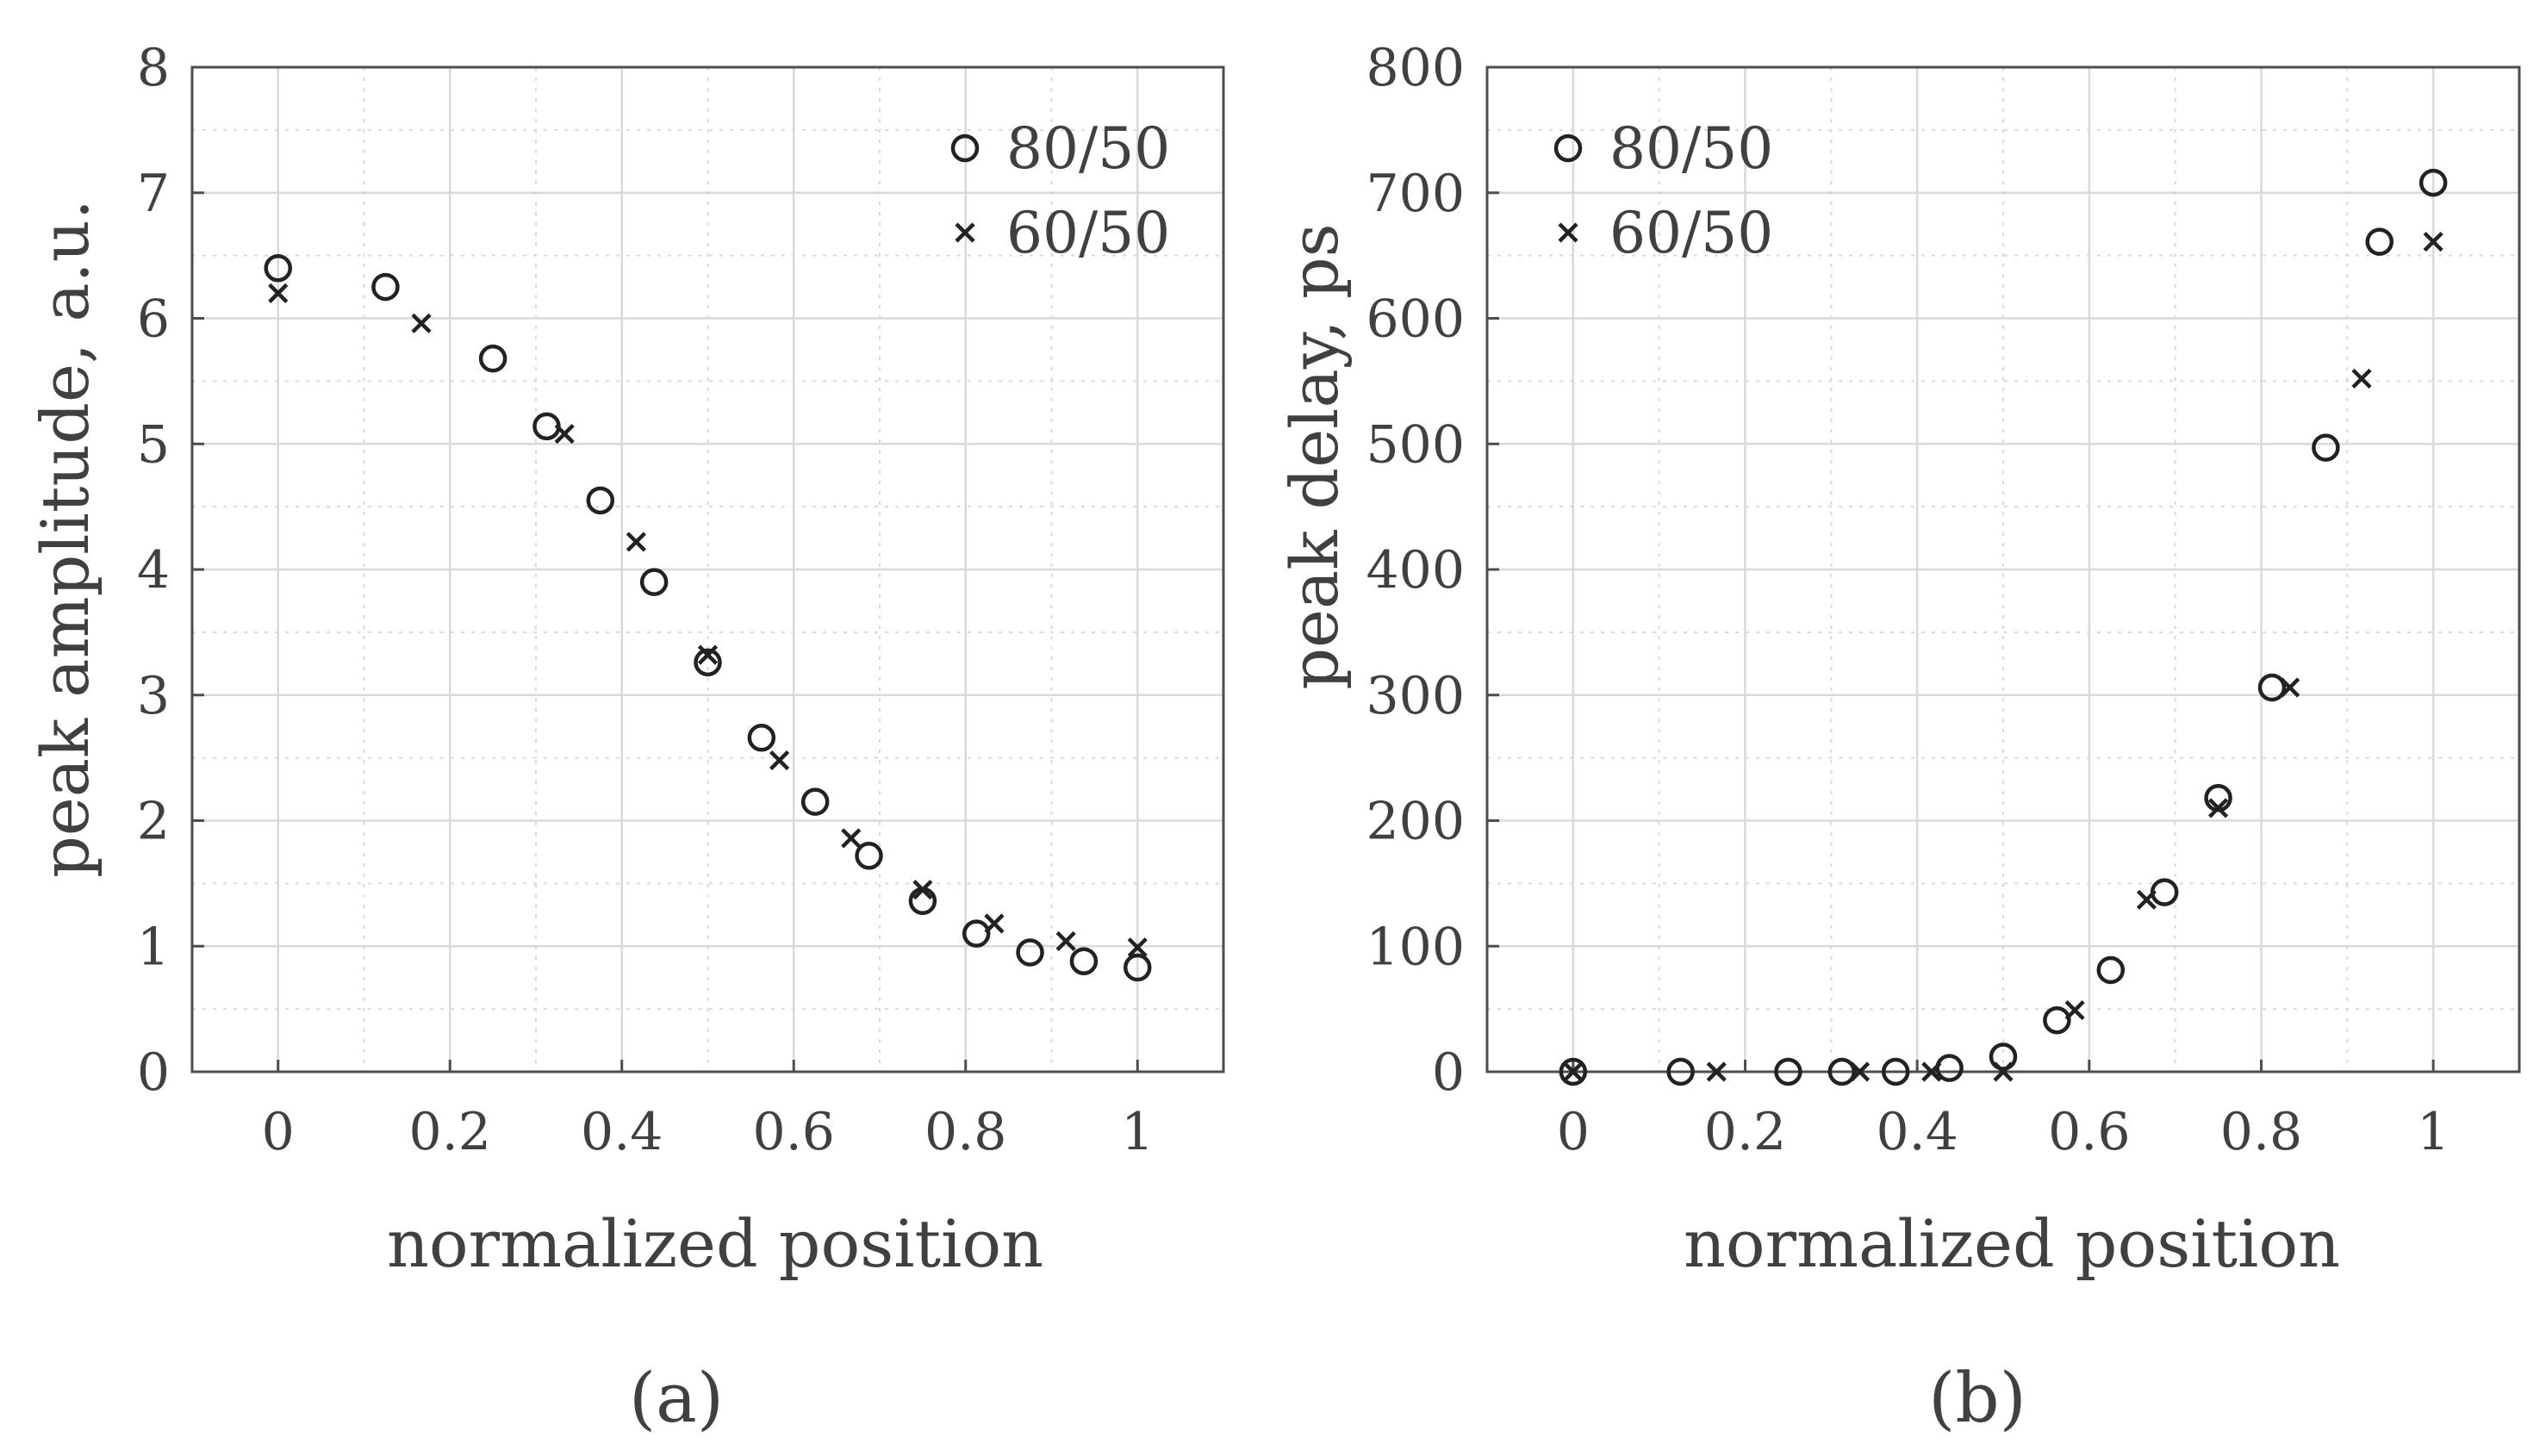  What do you see at coordinates (794, 1132) in the screenshot?
I see `panel-a-xtick-label-3: 0.6` at bounding box center [794, 1132].